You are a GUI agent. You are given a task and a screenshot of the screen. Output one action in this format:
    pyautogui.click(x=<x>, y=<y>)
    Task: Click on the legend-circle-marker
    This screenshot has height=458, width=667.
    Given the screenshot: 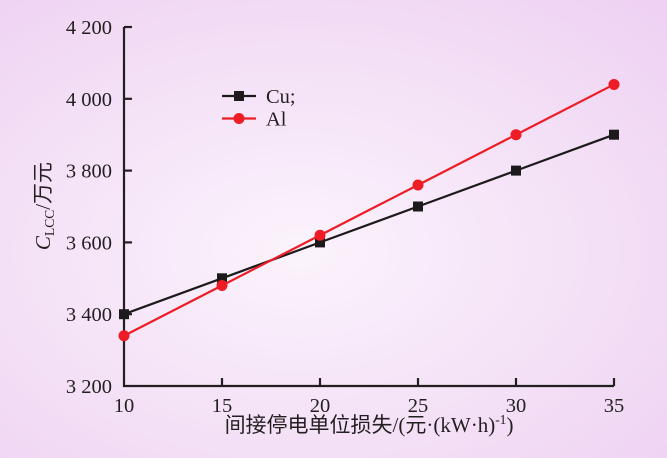 What is the action you would take?
    pyautogui.click(x=239, y=118)
    